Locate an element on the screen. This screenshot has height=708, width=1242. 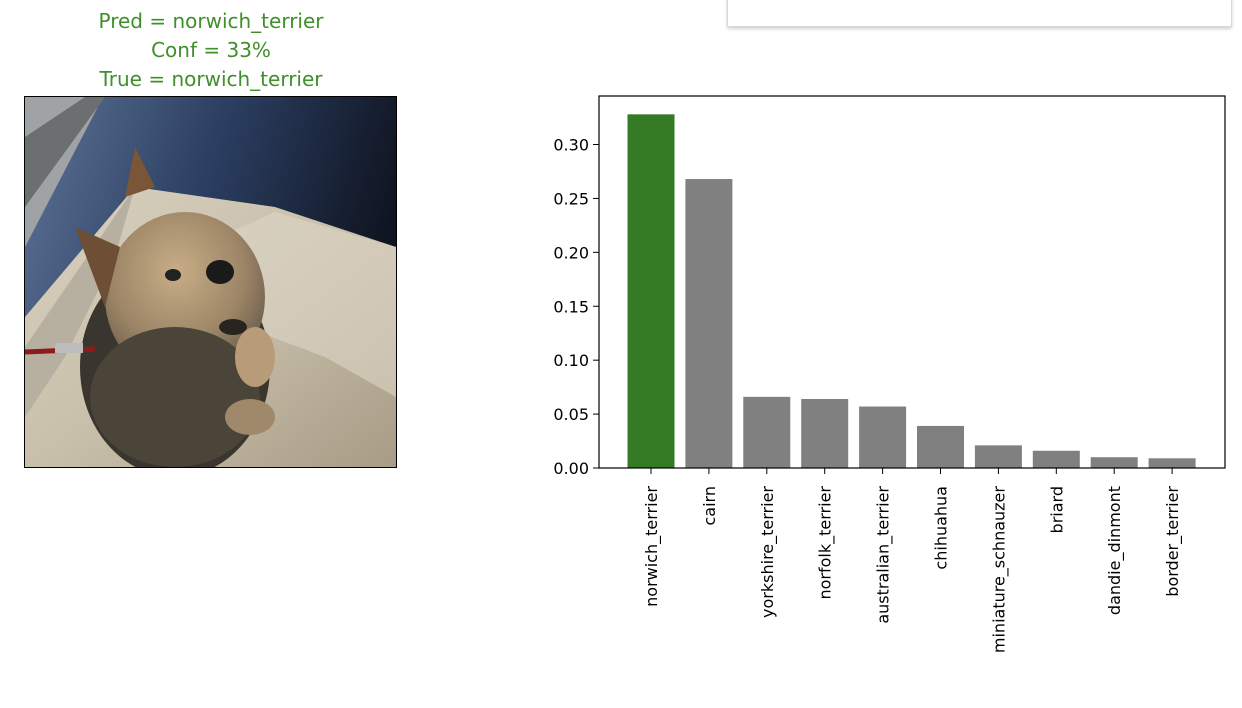
y-axis: 0.00 0.05 0.10 0.15 0.20 0.25 0.30 is located at coordinates (576, 307).